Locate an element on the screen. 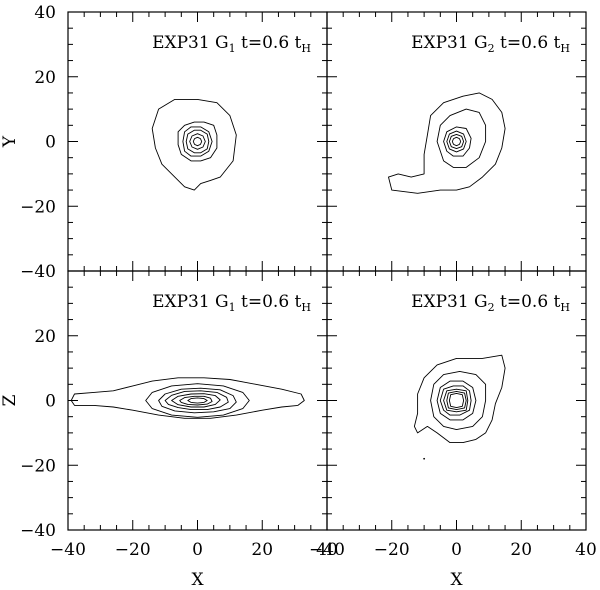 The image size is (600, 590). isolated-point is located at coordinates (424, 458).